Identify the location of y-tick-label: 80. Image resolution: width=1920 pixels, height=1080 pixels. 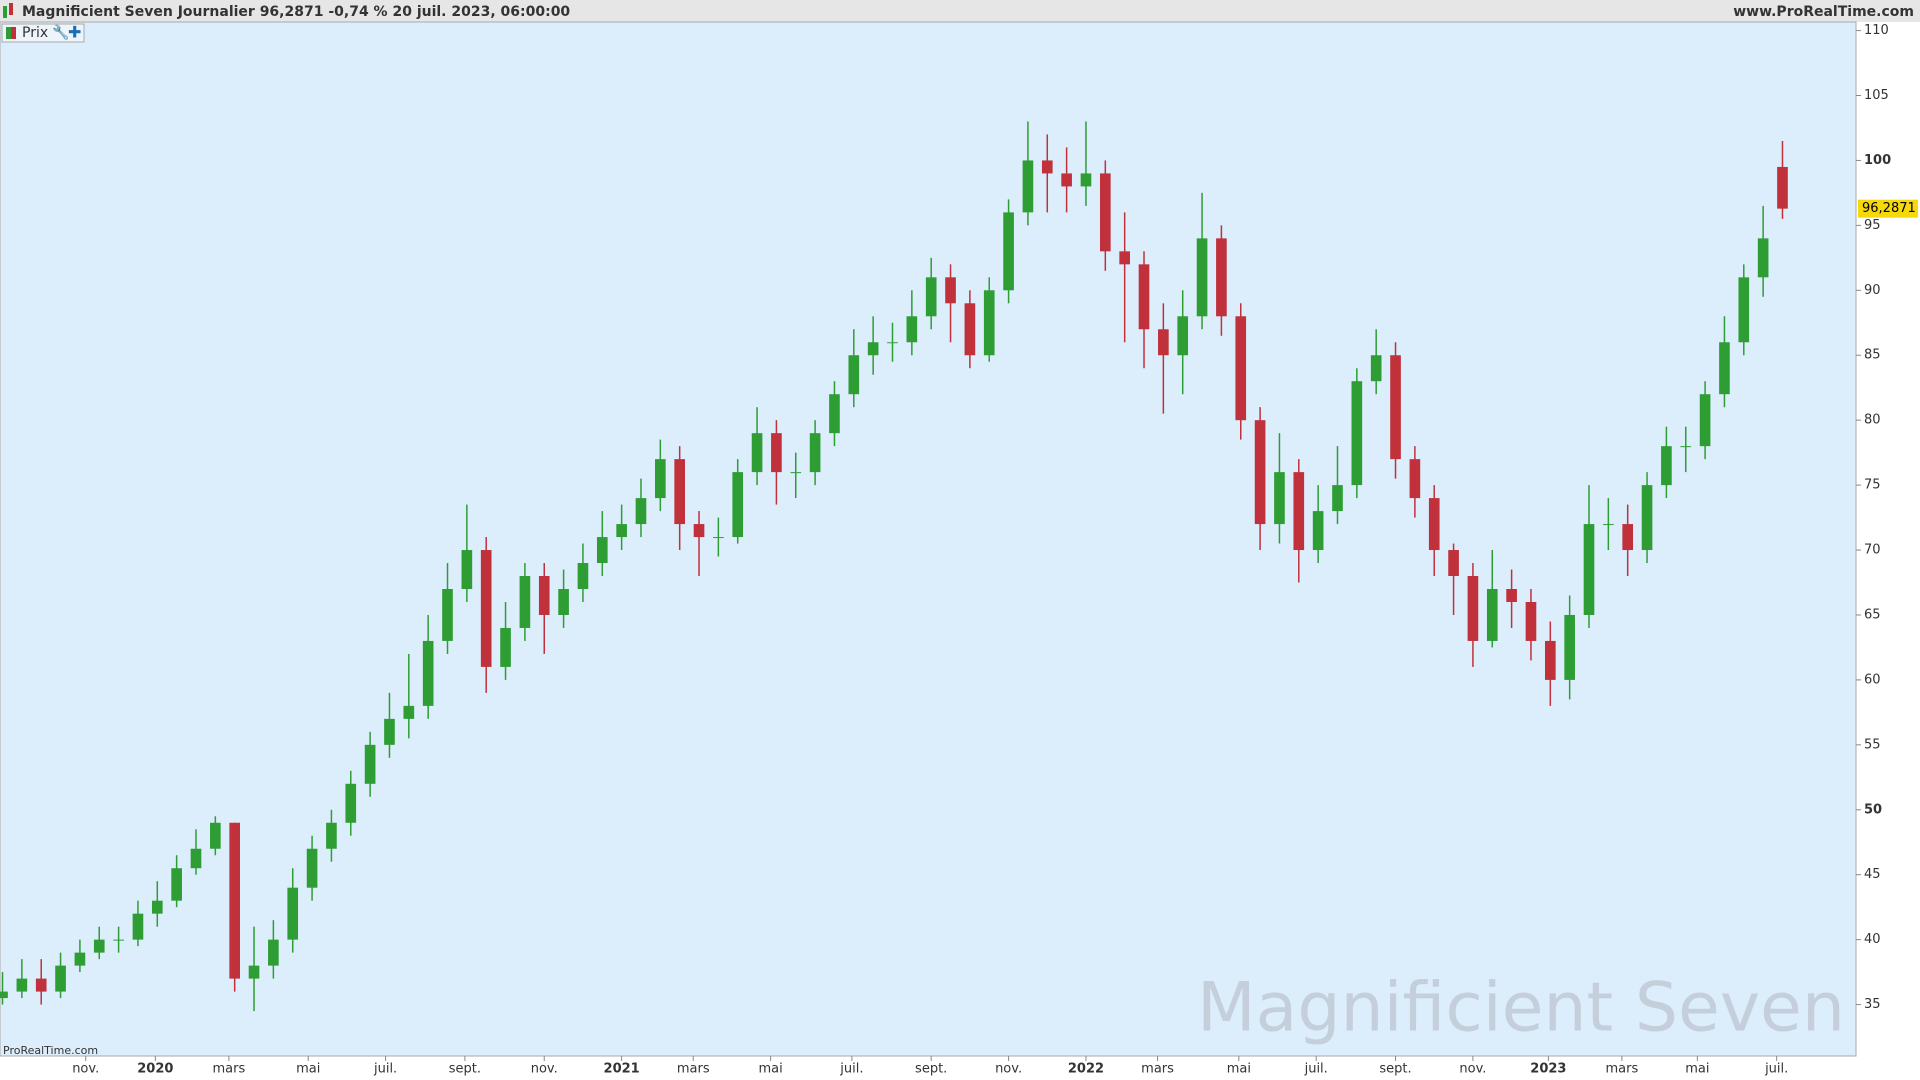
(1872, 420).